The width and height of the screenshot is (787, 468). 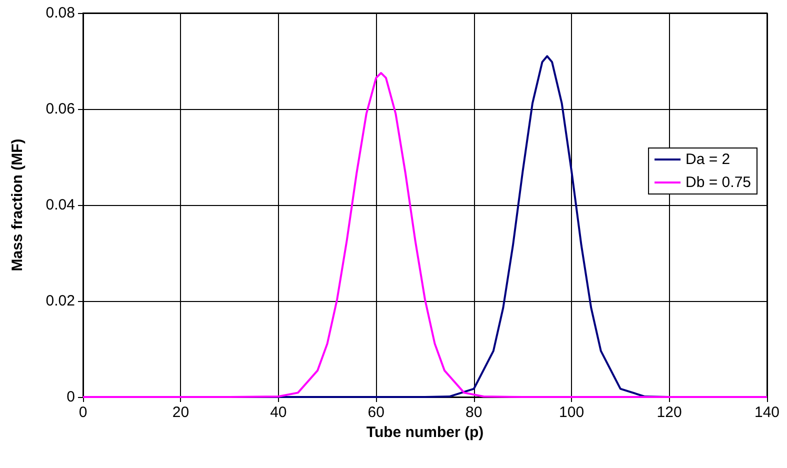 I want to click on legend-label: Db = 0.75, so click(x=719, y=182).